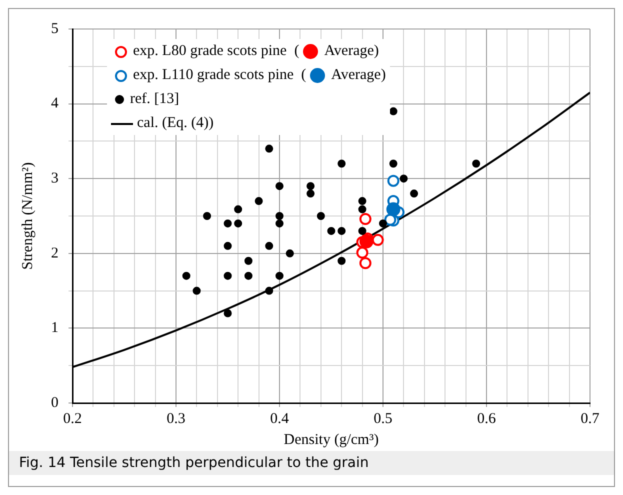  I want to click on y-tick-label: 2, so click(54, 253).